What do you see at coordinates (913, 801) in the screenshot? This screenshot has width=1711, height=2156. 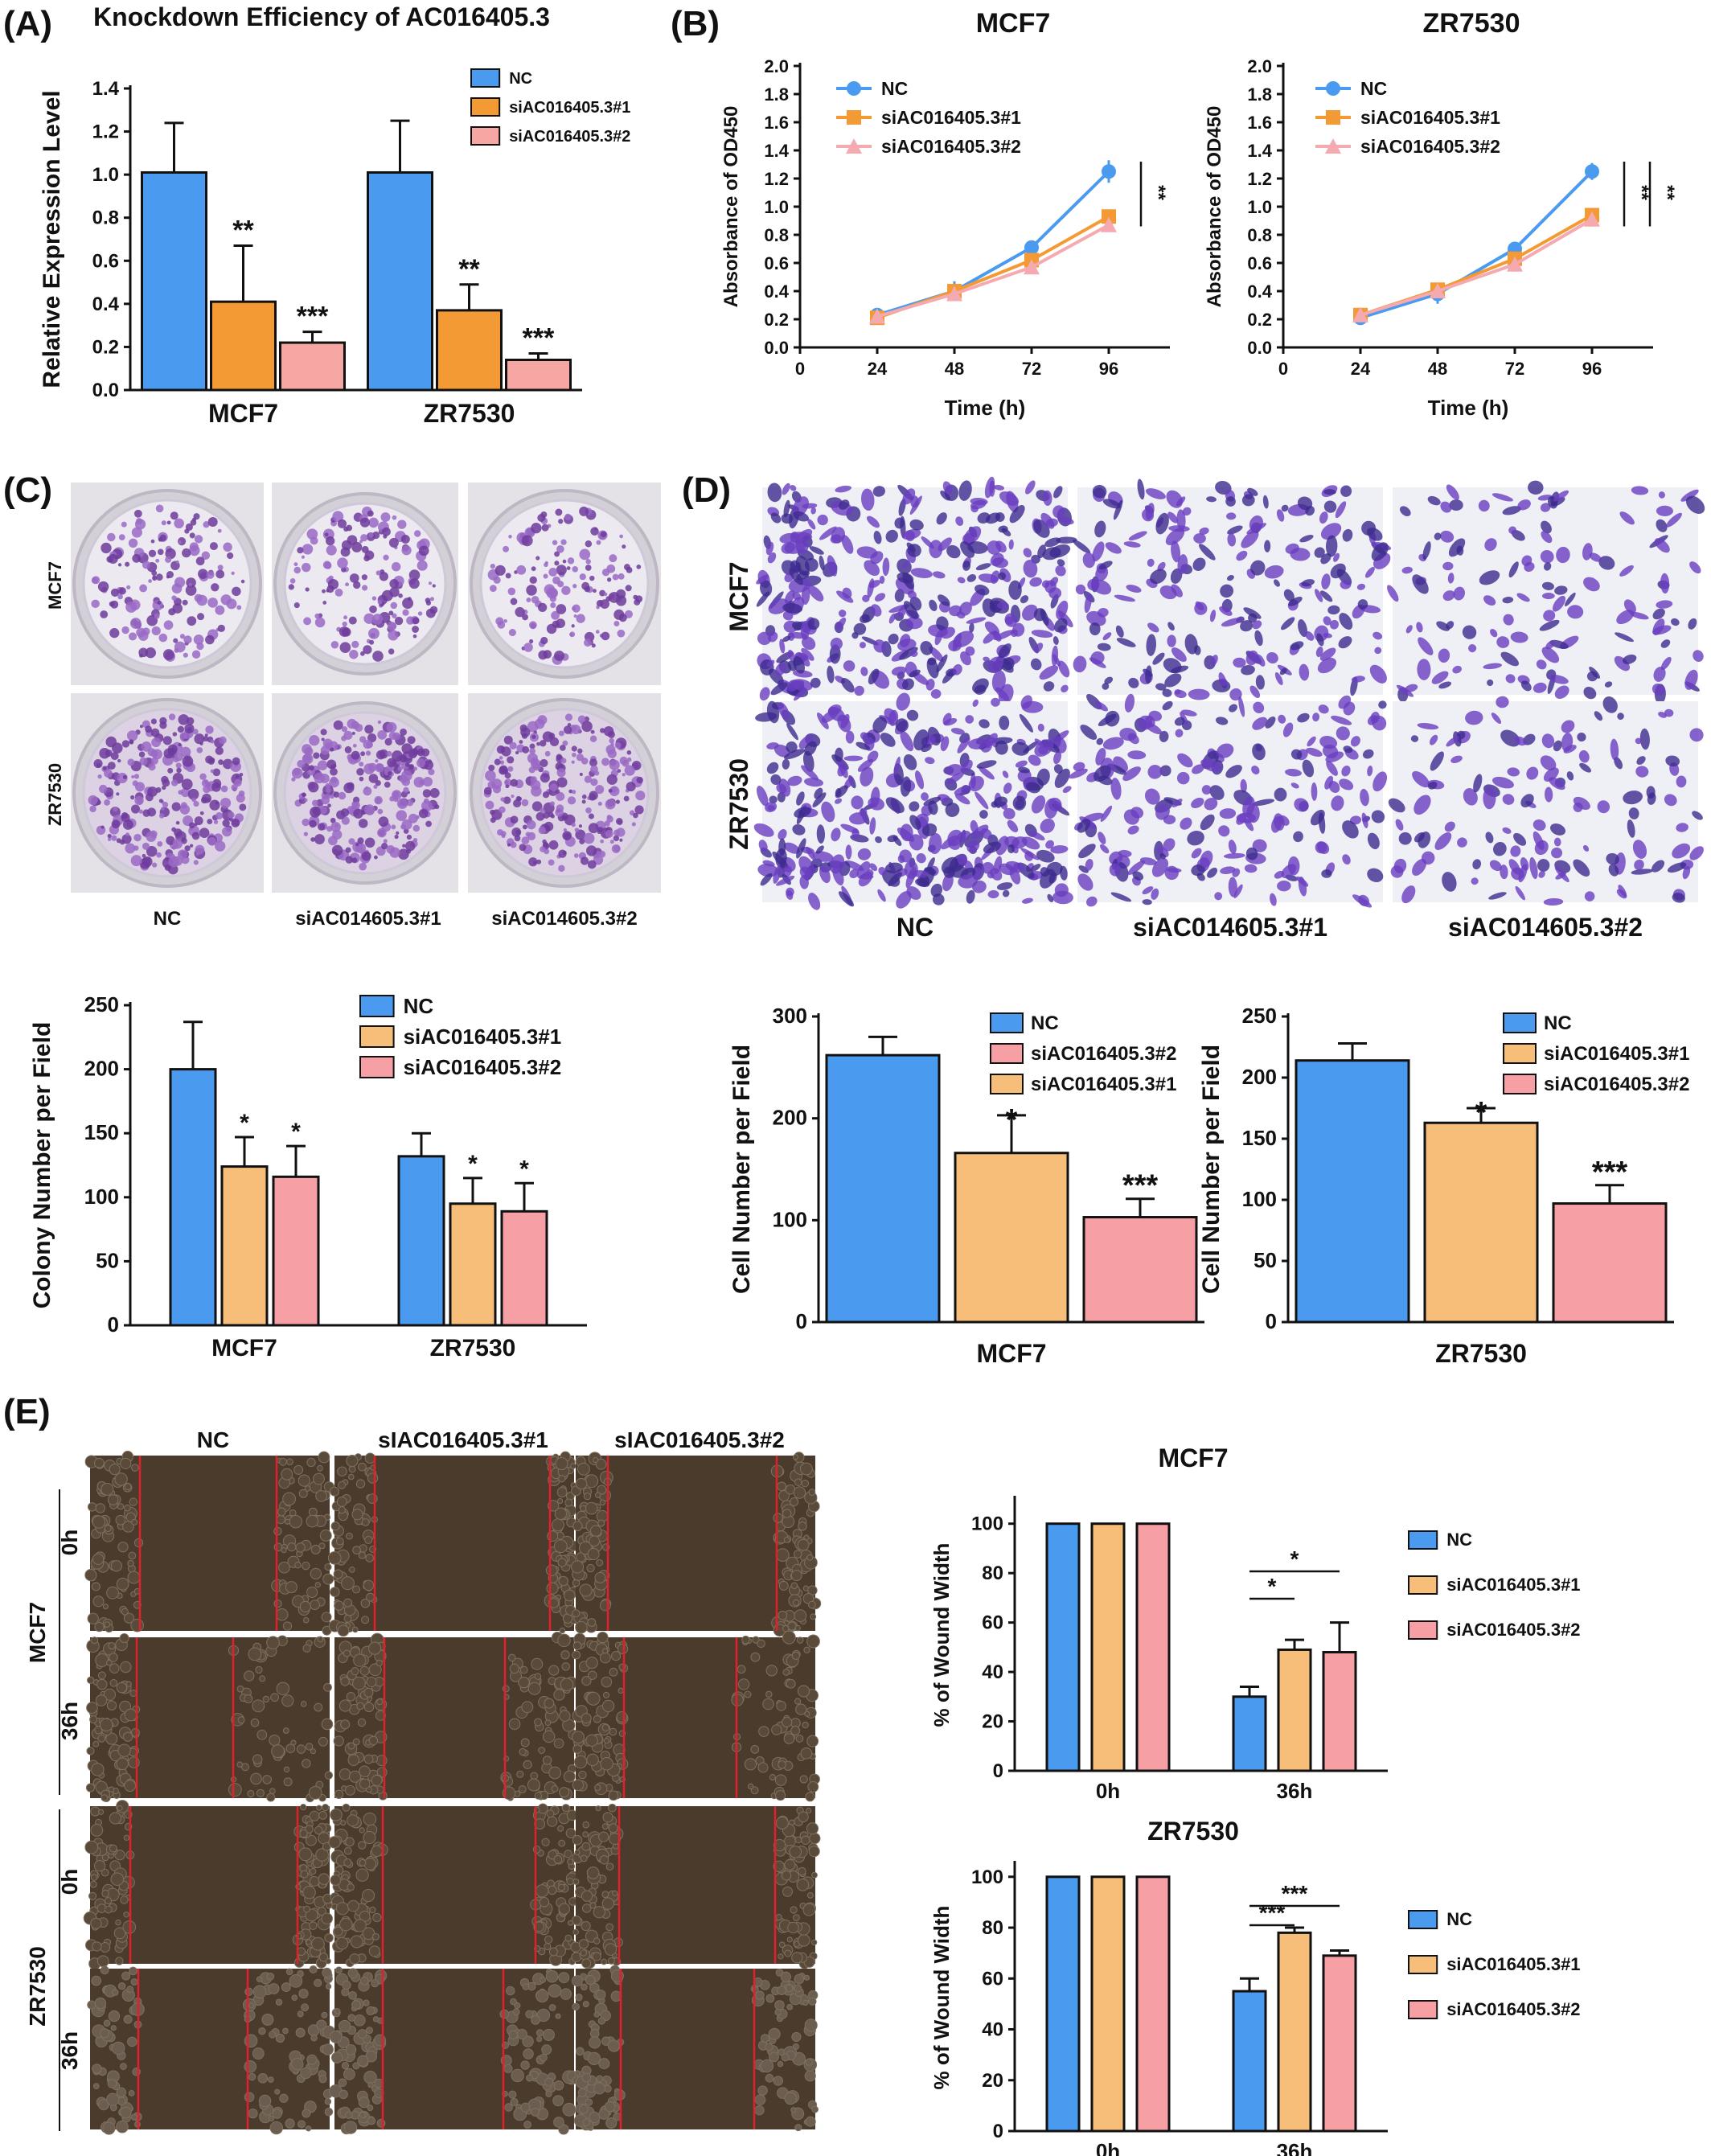 I see `transwell-photo` at bounding box center [913, 801].